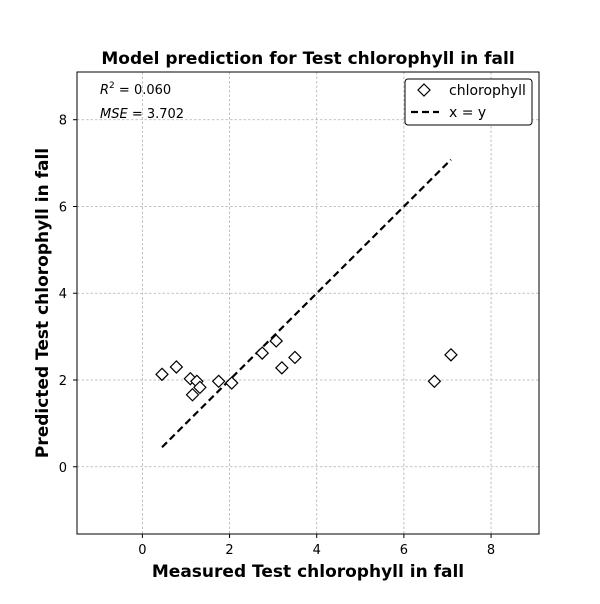 This screenshot has height=604, width=600. I want to click on r2-annotation: R2 = 0.060, so click(135, 89).